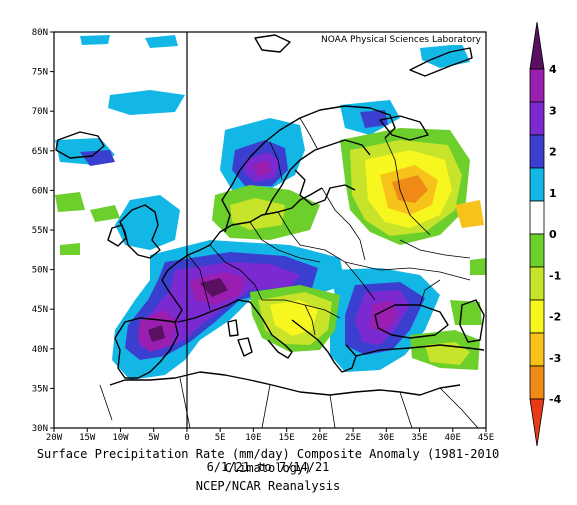  Describe the element at coordinates (54, 438) in the screenshot. I see `lon-tick-label: 20W` at that location.